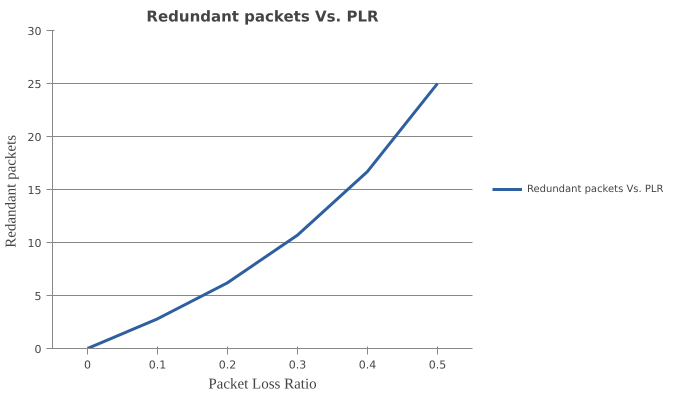 The height and width of the screenshot is (415, 674). What do you see at coordinates (35, 137) in the screenshot?
I see `y-tick-label: 20` at bounding box center [35, 137].